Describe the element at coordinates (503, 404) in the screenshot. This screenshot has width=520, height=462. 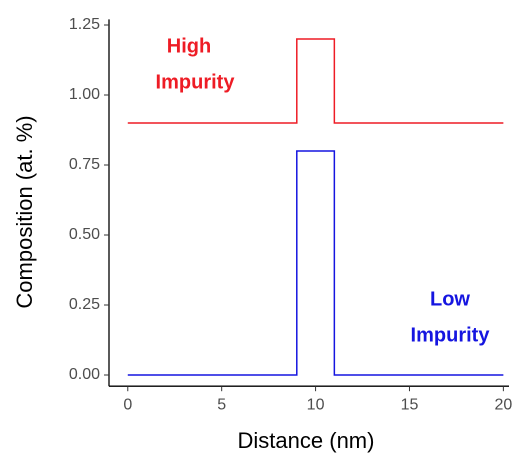
I see `x-tick-label: 20` at that location.